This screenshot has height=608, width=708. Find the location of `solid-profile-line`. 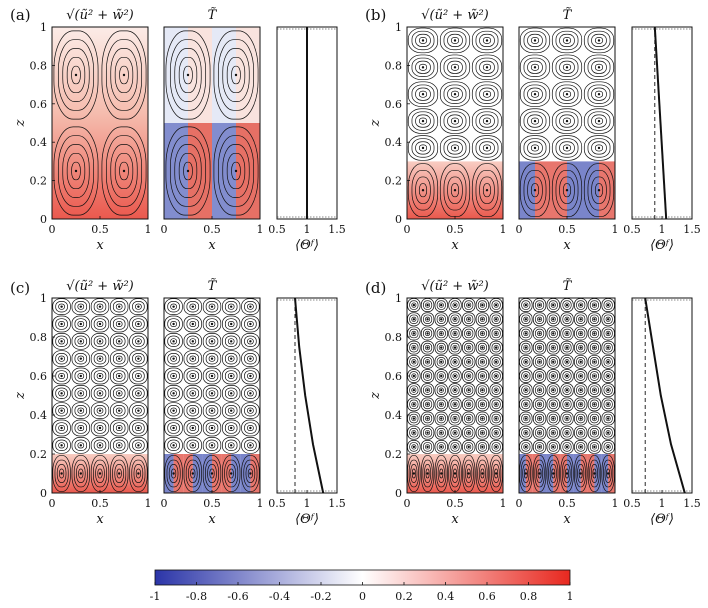

solid-profile-line is located at coordinates (660, 123).